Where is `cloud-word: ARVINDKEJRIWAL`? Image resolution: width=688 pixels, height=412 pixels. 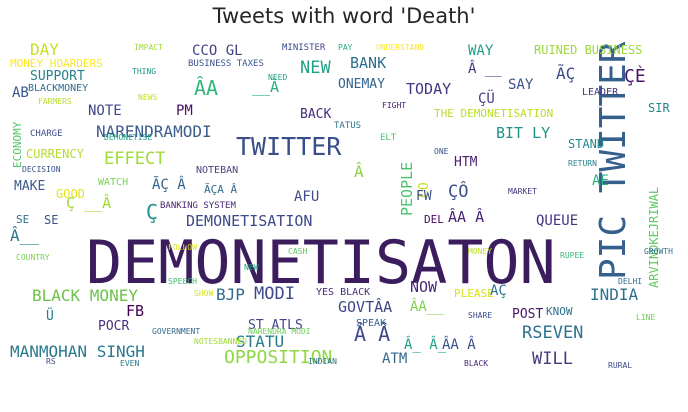 cloud-word: ARVINDKEJRIWAL is located at coordinates (654, 237).